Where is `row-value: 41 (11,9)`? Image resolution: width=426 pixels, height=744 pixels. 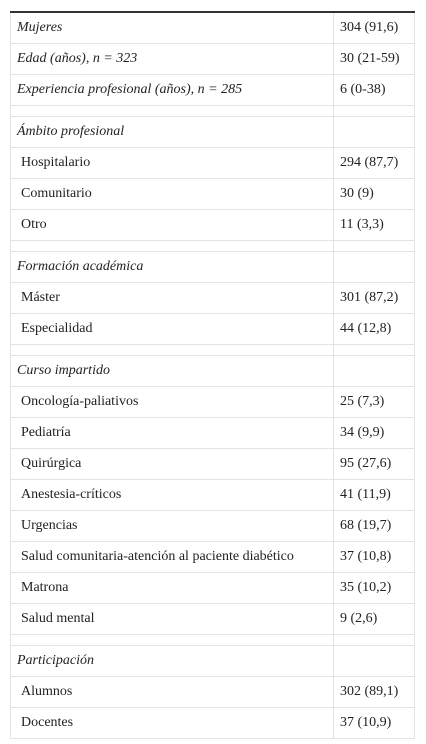
row-value: 41 (11,9) is located at coordinates (374, 495).